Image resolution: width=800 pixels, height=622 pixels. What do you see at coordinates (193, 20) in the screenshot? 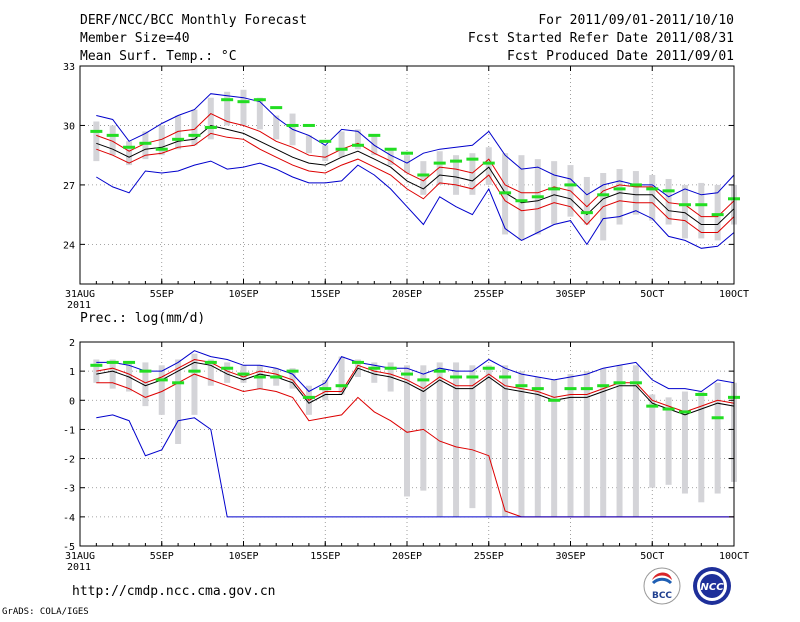
I see `chart-title: DERF/NCC/BCC Monthly Forecast` at bounding box center [193, 20].